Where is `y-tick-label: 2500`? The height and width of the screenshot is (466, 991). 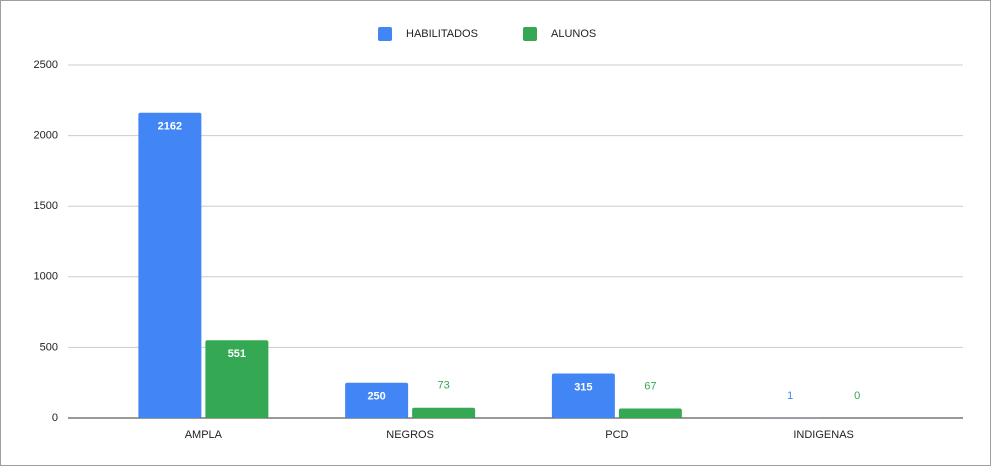
y-tick-label: 2500 is located at coordinates (46, 65).